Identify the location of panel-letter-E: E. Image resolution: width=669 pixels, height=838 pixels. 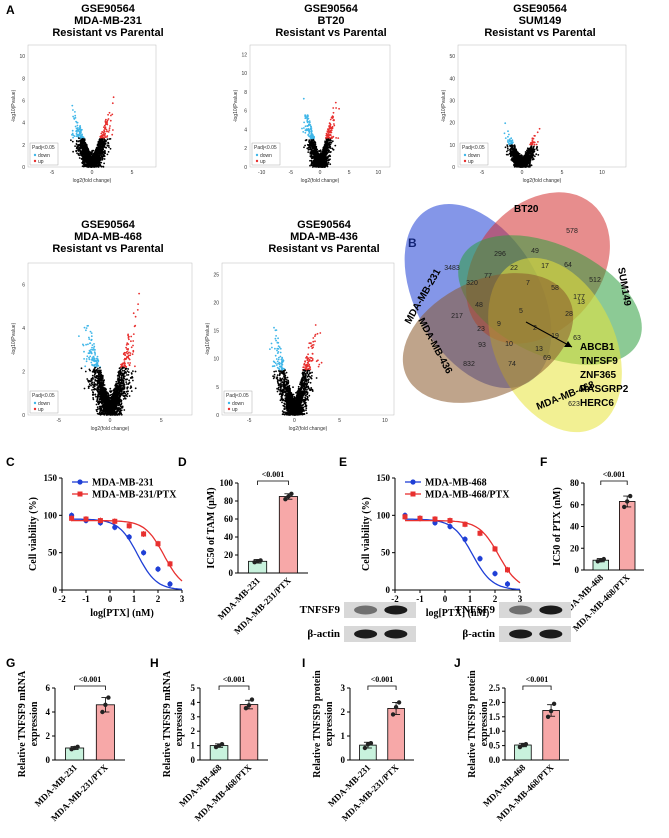
(343, 462).